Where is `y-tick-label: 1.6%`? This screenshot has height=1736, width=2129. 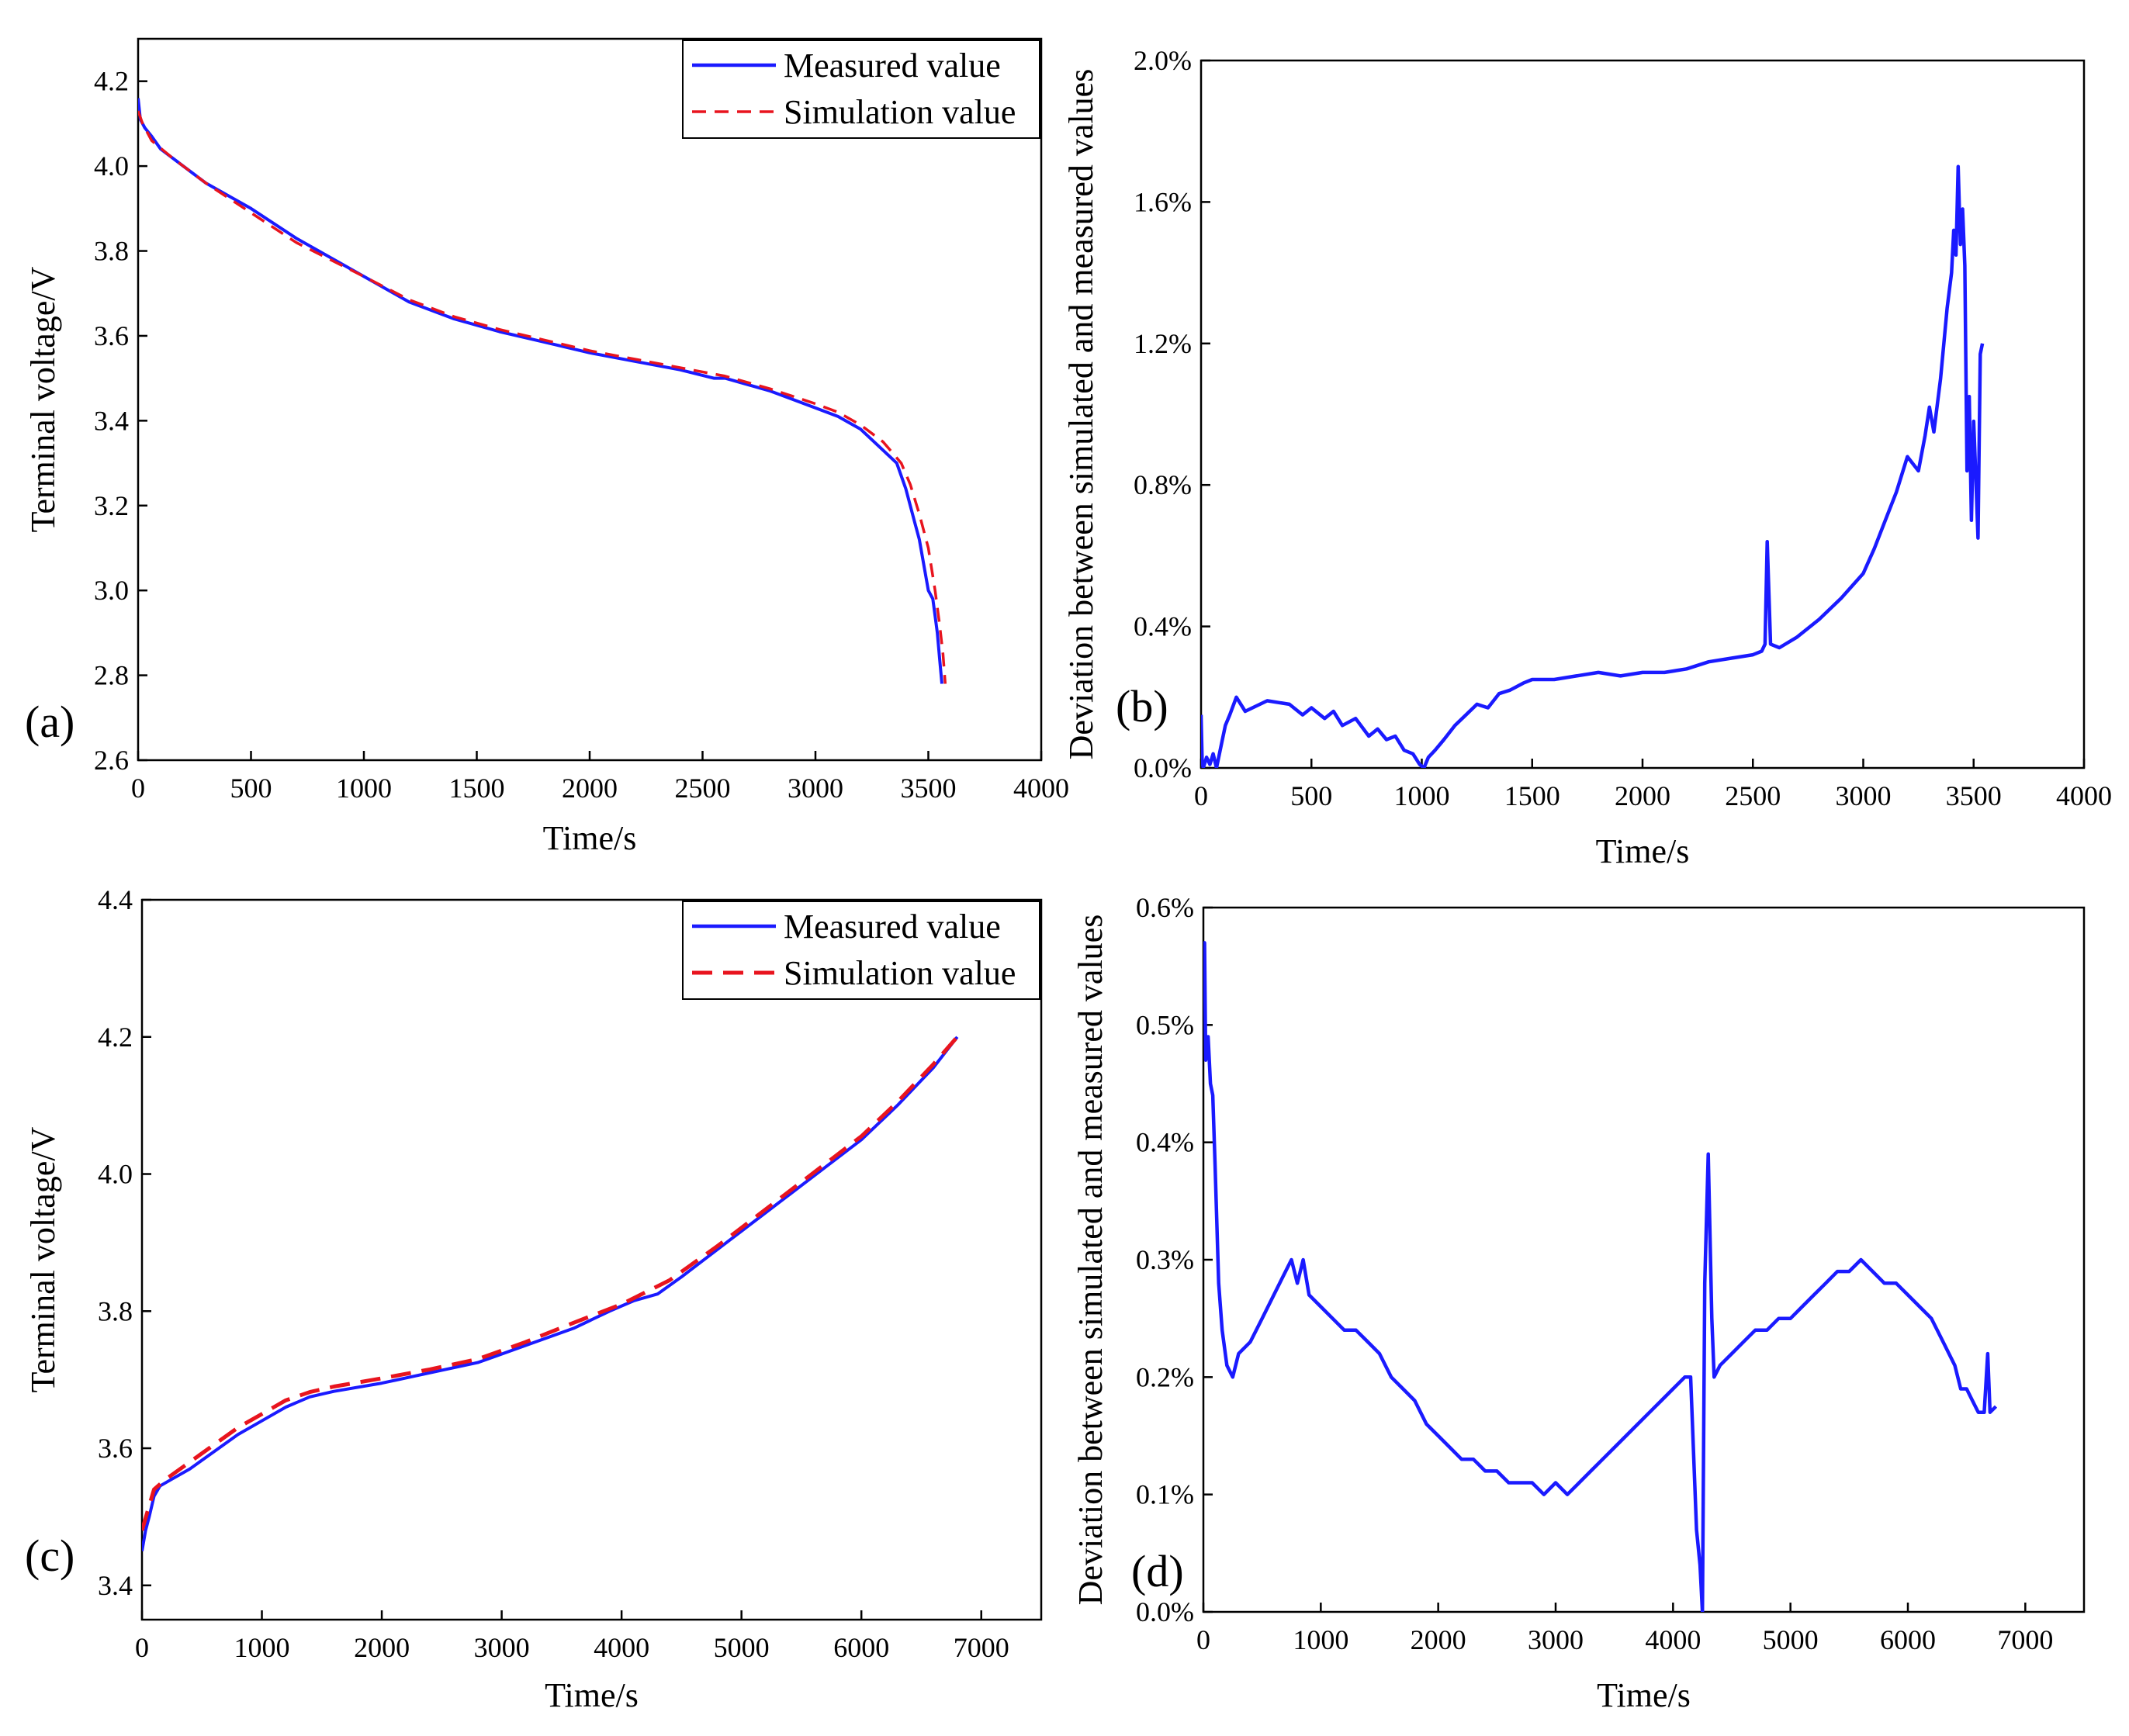
y-tick-label: 1.6% is located at coordinates (1163, 202).